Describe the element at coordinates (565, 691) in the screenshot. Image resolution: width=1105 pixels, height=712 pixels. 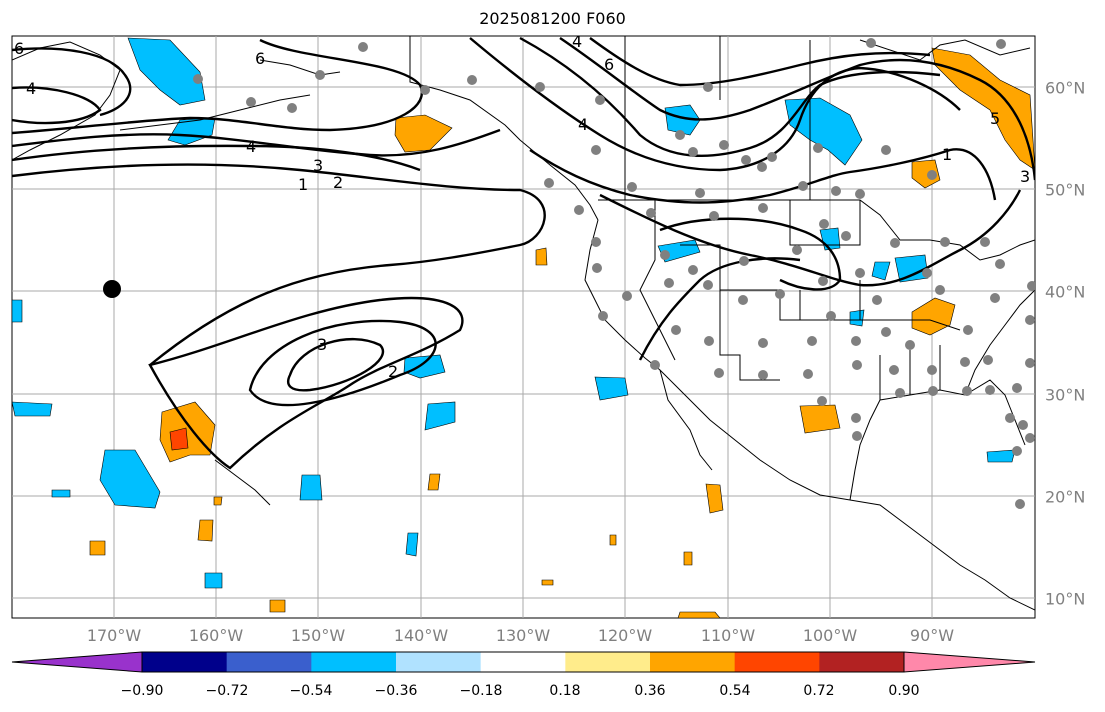
I see `colorbar-tick: 0.18` at that location.